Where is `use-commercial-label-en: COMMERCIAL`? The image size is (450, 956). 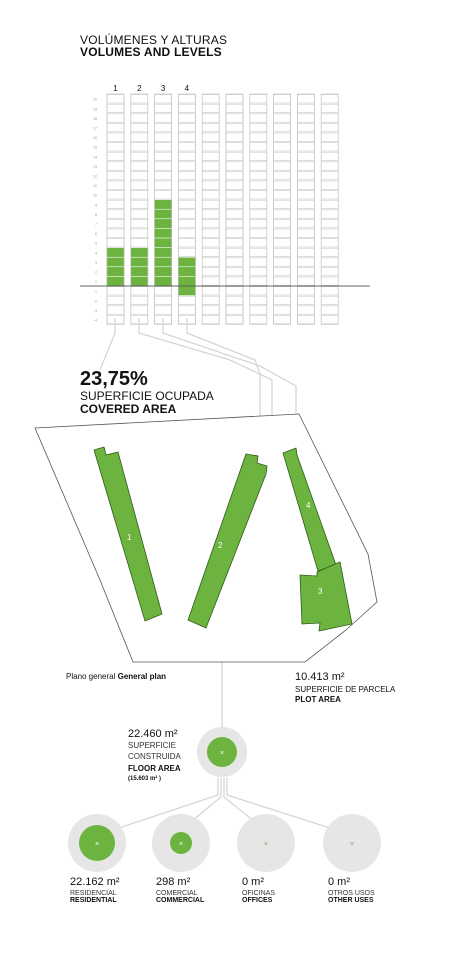 use-commercial-label-en: COMMERCIAL is located at coordinates (180, 900).